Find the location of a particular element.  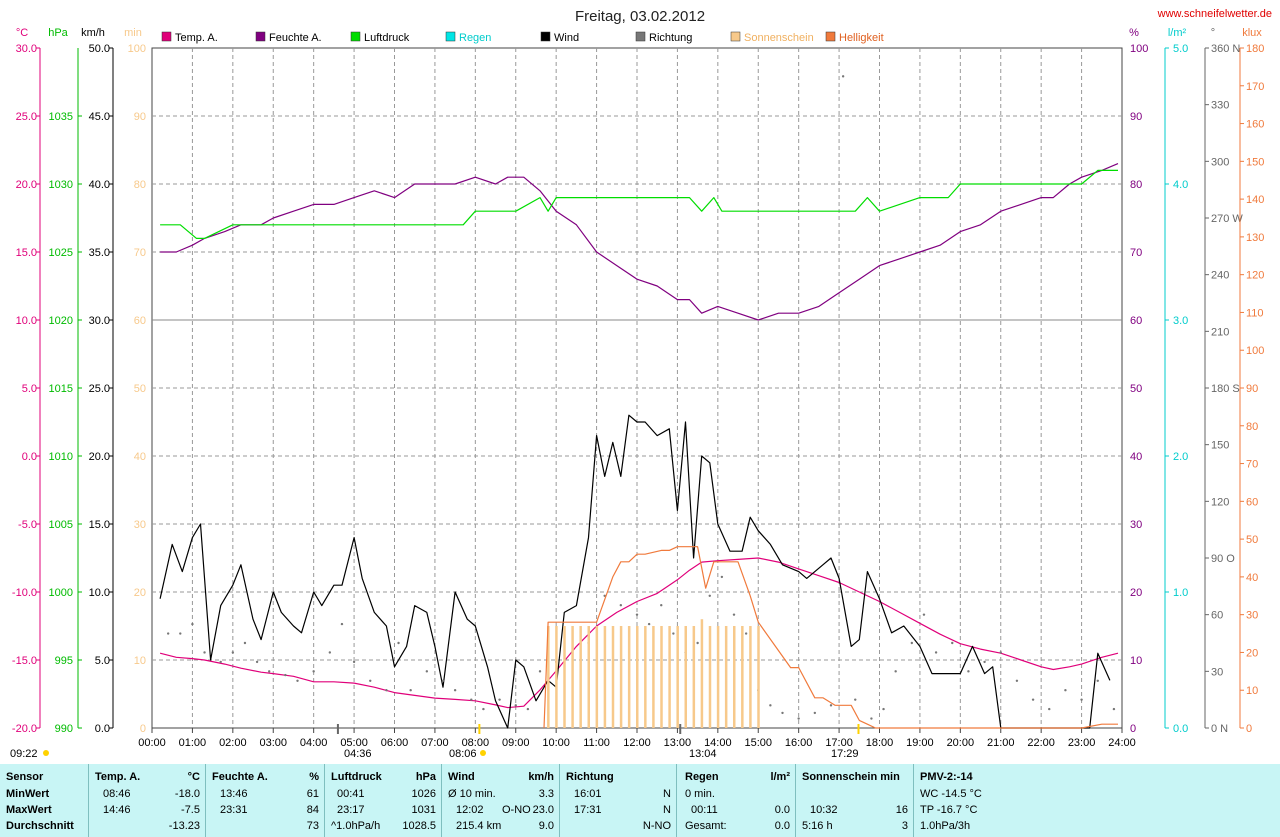

stats-sun-header: Sonnenschein min is located at coordinates (851, 777).